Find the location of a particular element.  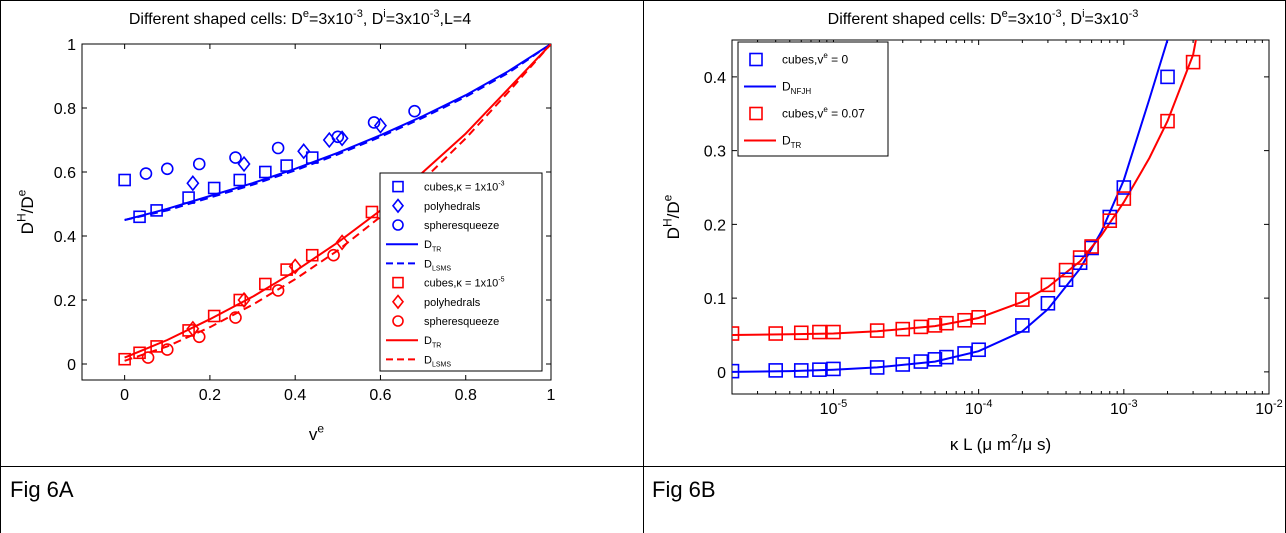

fig6b-legend-label: DNFJH is located at coordinates (796, 88).